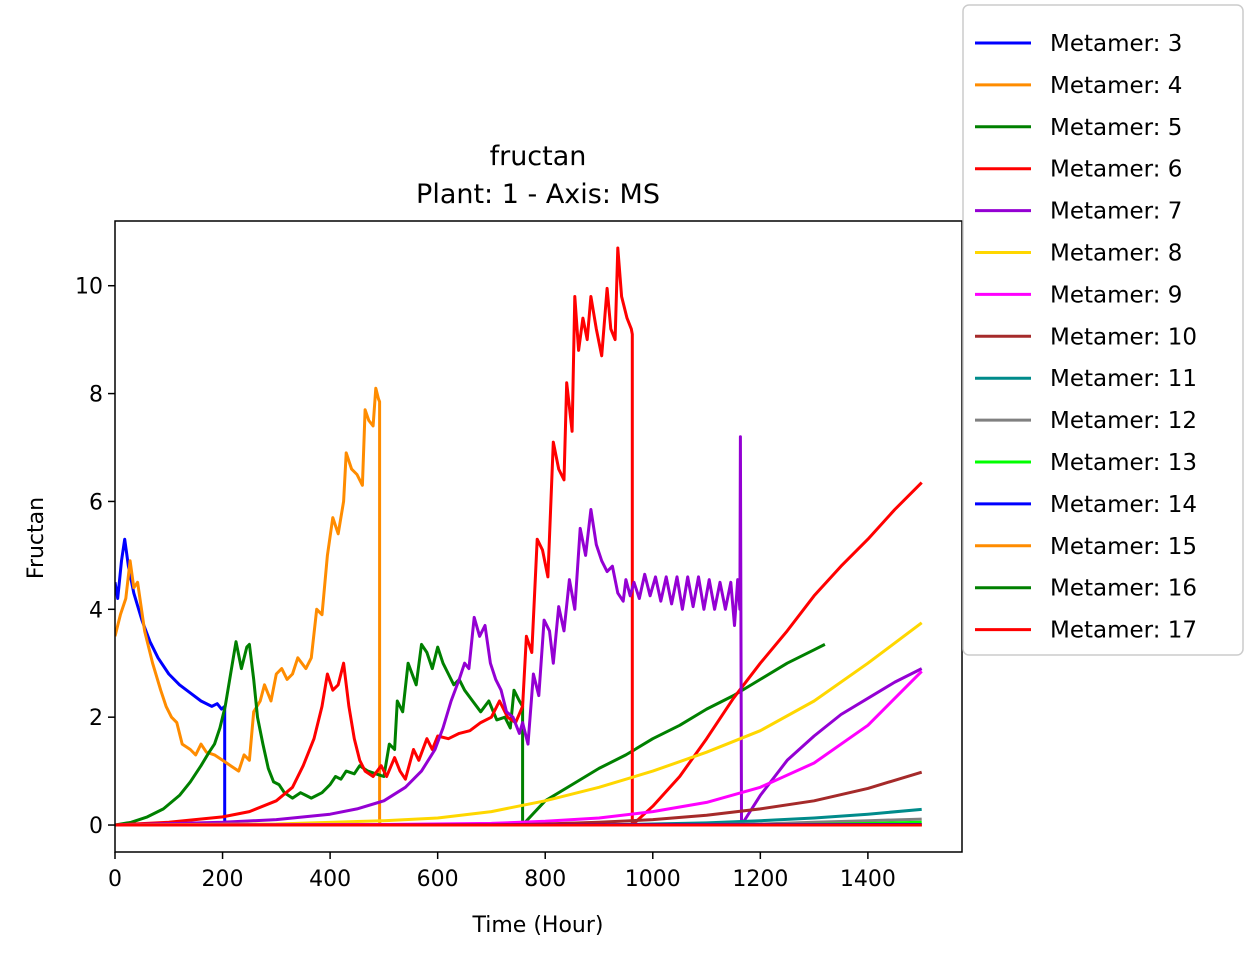 This screenshot has width=1259, height=959. What do you see at coordinates (330, 879) in the screenshot?
I see `x-tick-label: 400` at bounding box center [330, 879].